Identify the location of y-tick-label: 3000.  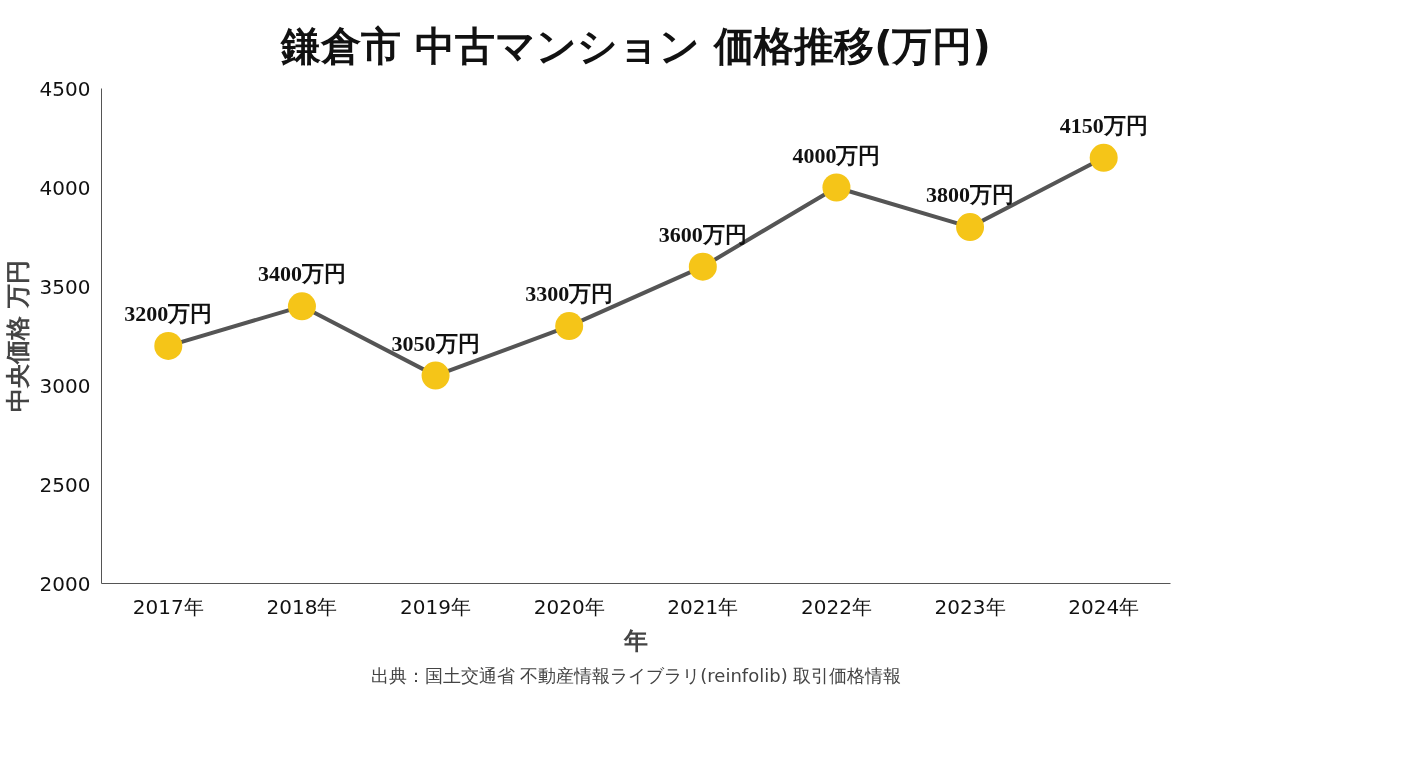
(65, 385).